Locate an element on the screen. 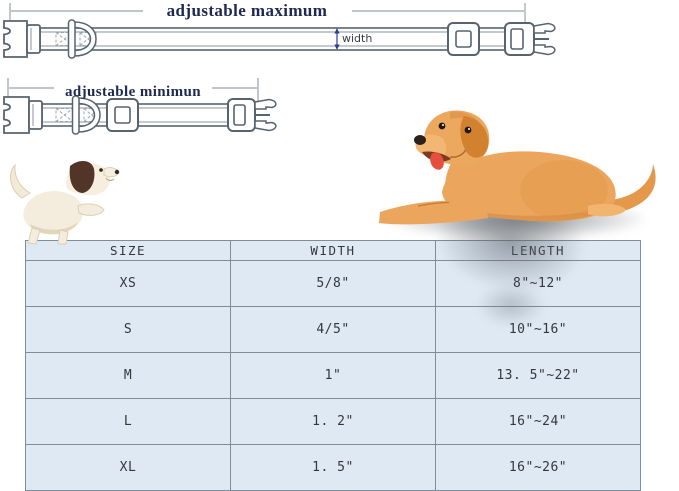 The image size is (679, 491). width-cell: 1" is located at coordinates (333, 375).